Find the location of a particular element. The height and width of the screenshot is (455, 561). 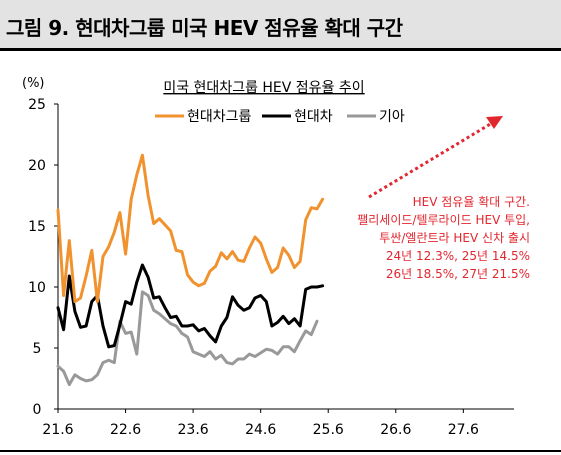

y-axis: 0 5 10 15 20 25 is located at coordinates (43, 257).